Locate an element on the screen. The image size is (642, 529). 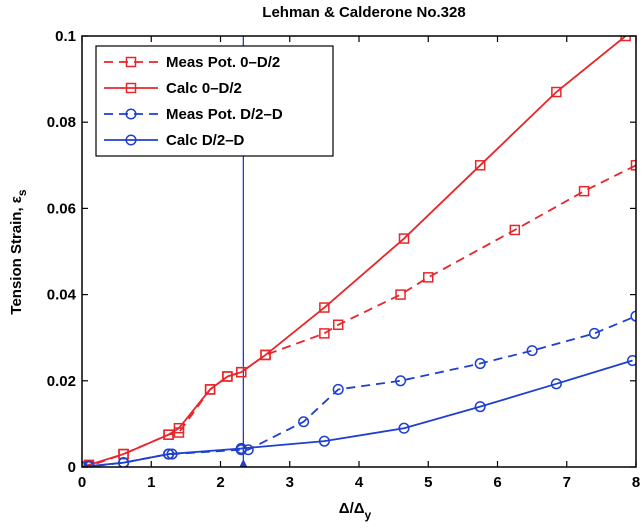
y-axis-label-main: Tension Strain, ε is located at coordinates (16, 255).